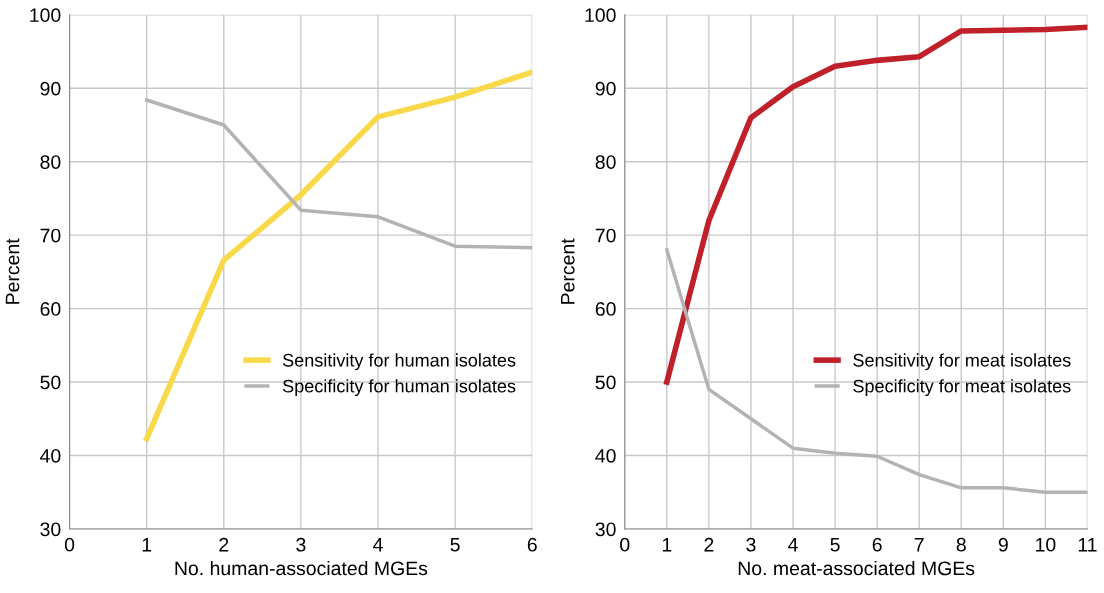 Image resolution: width=1104 pixels, height=593 pixels. I want to click on x-tick-label: 10, so click(1046, 544).